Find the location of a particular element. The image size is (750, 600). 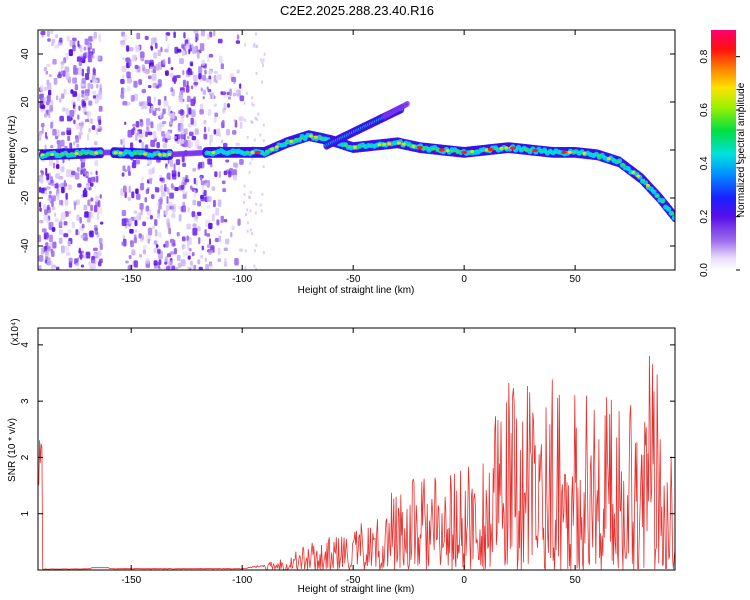

colorbar-tick-label: 0.8 is located at coordinates (704, 56).